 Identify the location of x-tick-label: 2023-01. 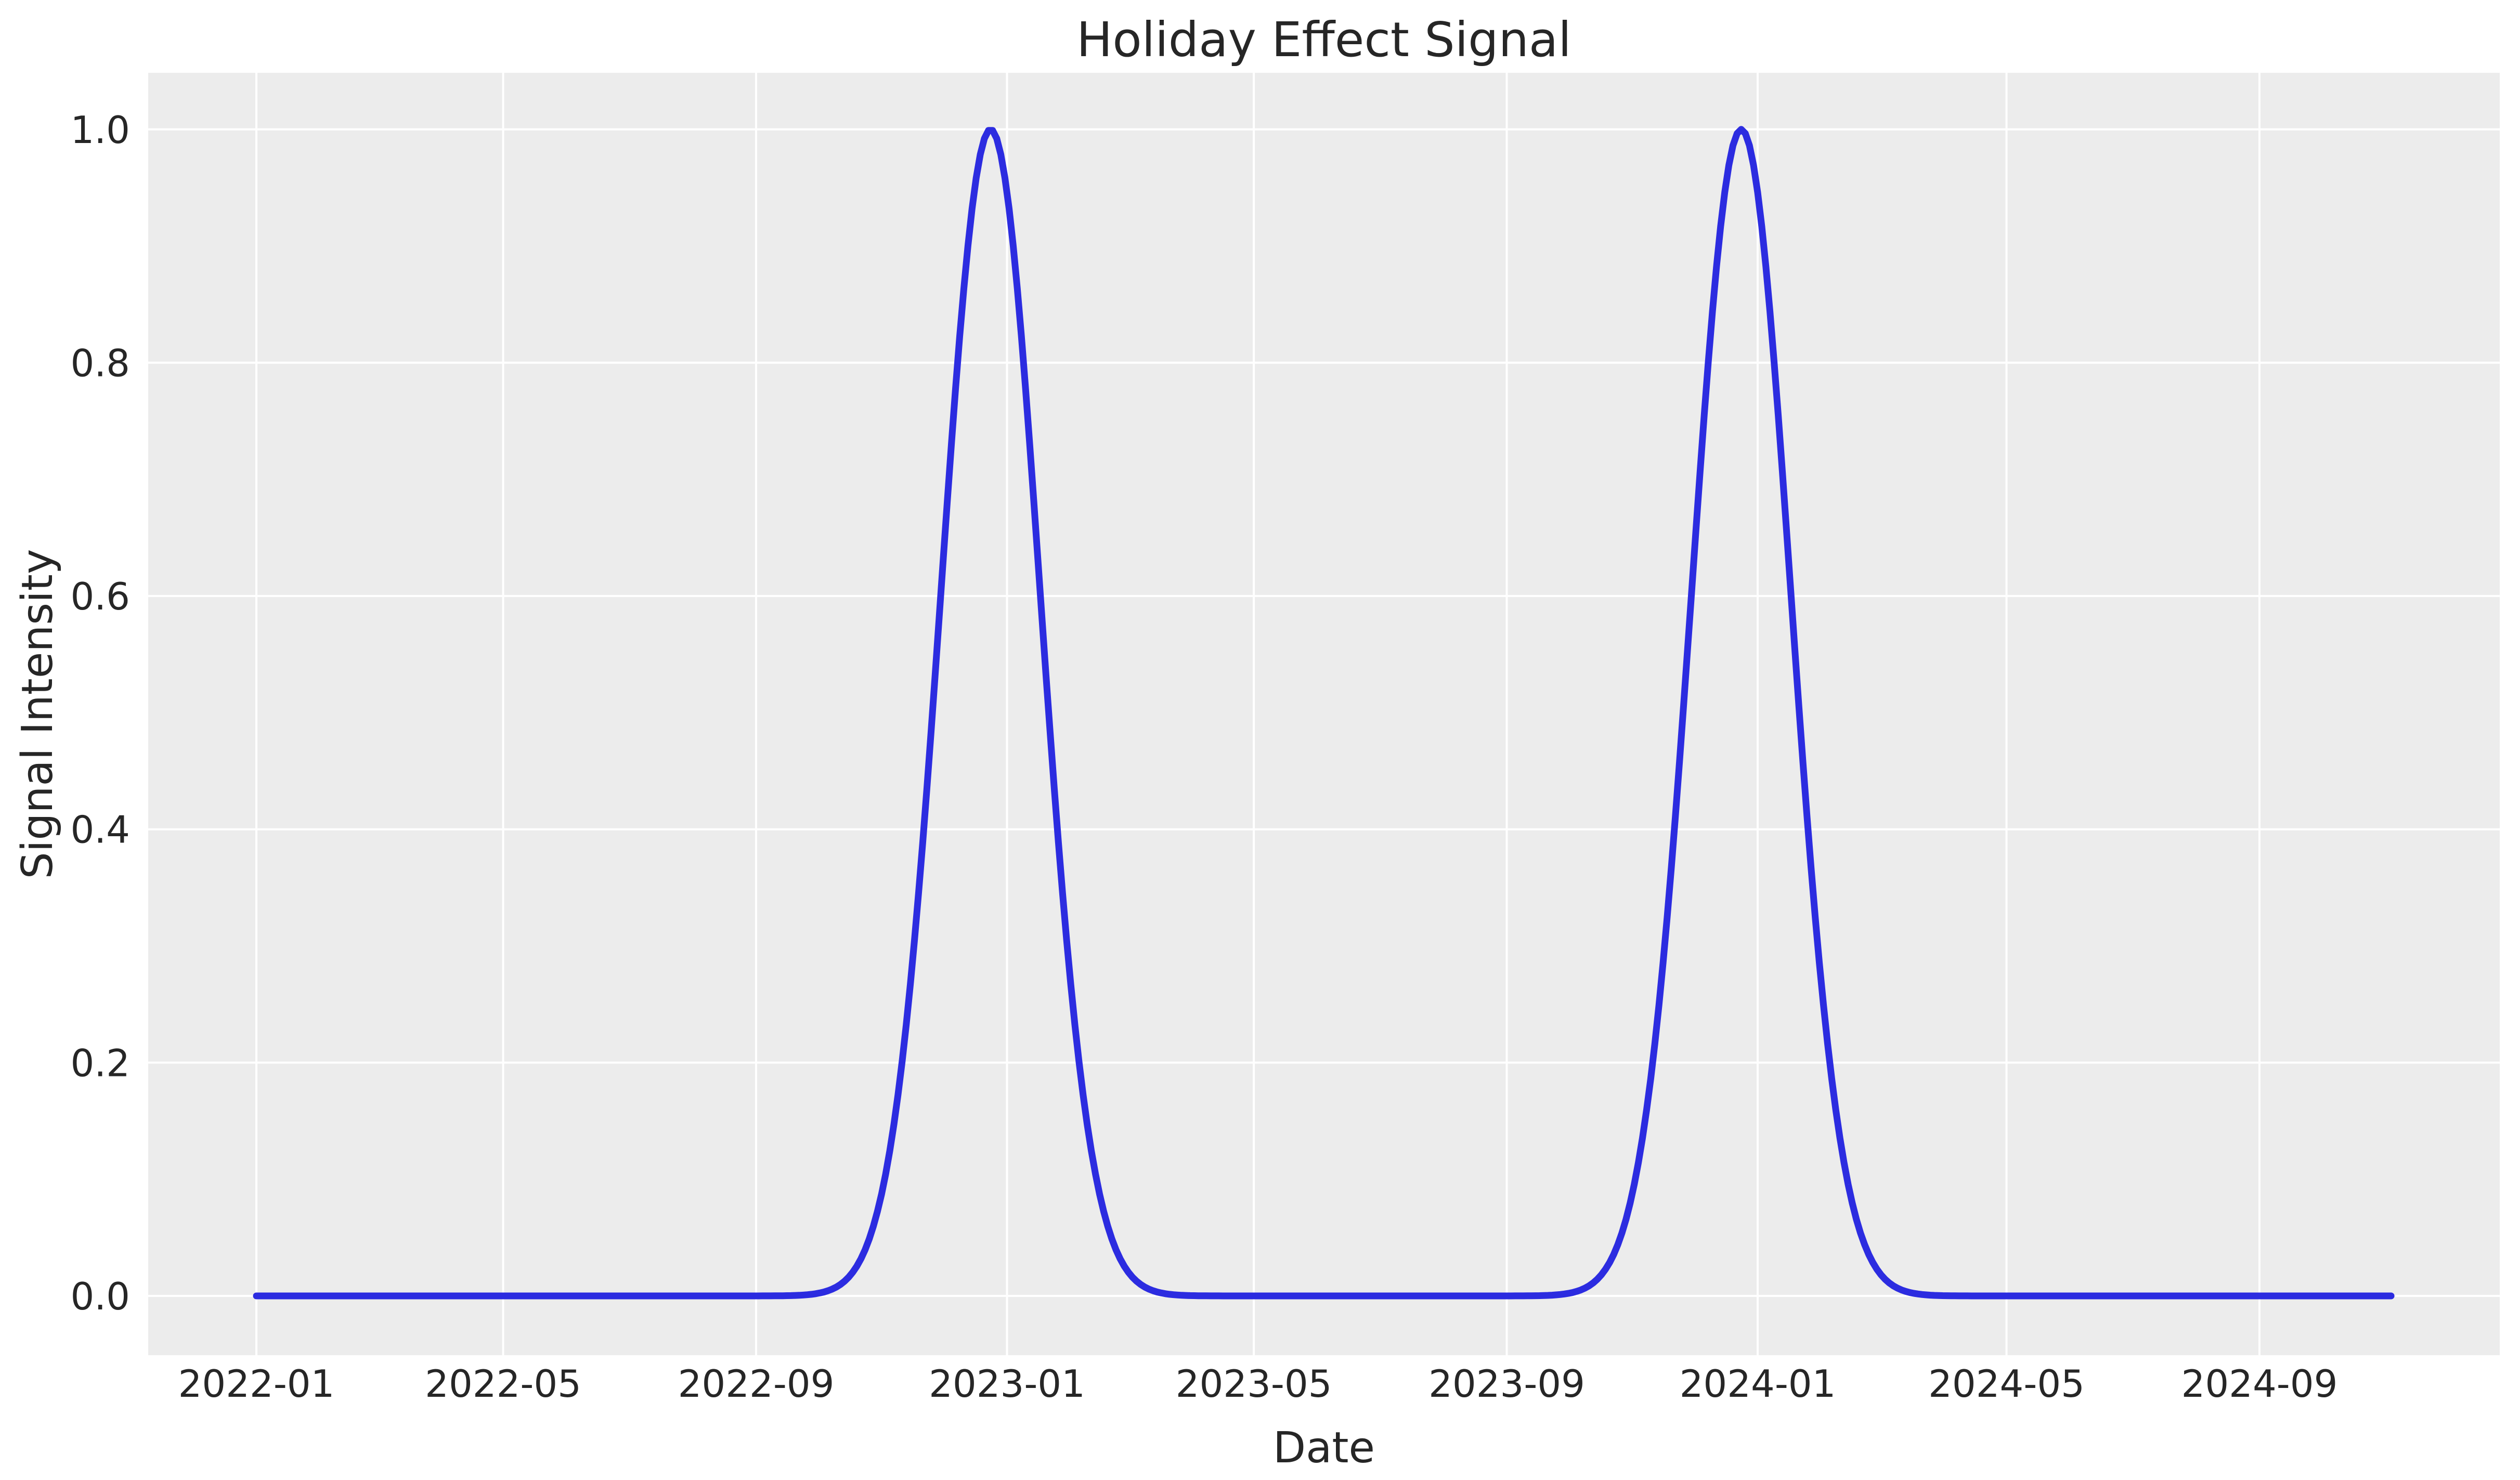
(1007, 1384).